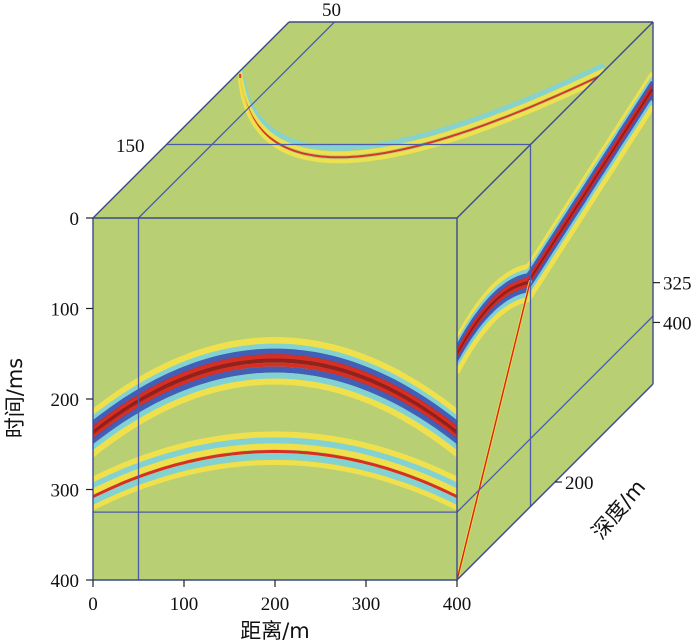  I want to click on top-face-events, so click(421, 113).